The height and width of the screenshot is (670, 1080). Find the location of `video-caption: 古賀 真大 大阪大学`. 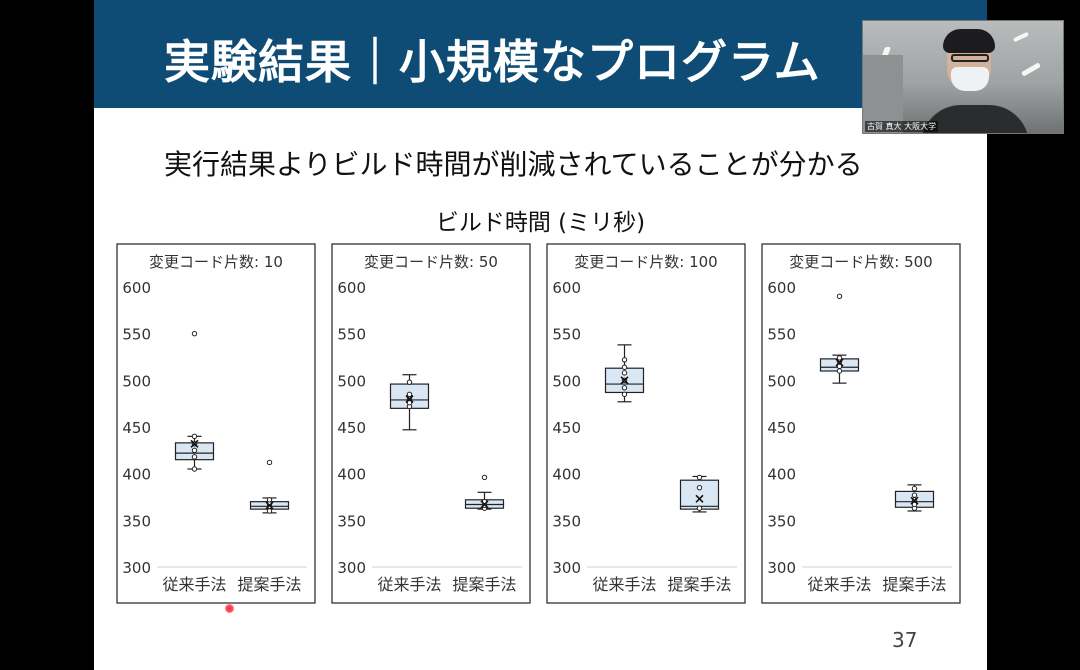

video-caption: 古賀 真大 大阪大学 is located at coordinates (902, 126).